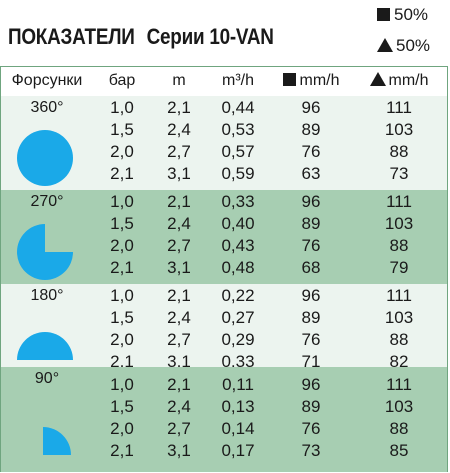 The height and width of the screenshot is (473, 450). What do you see at coordinates (399, 173) in the screenshot?
I see `precip-triangle-cell: 73` at bounding box center [399, 173].